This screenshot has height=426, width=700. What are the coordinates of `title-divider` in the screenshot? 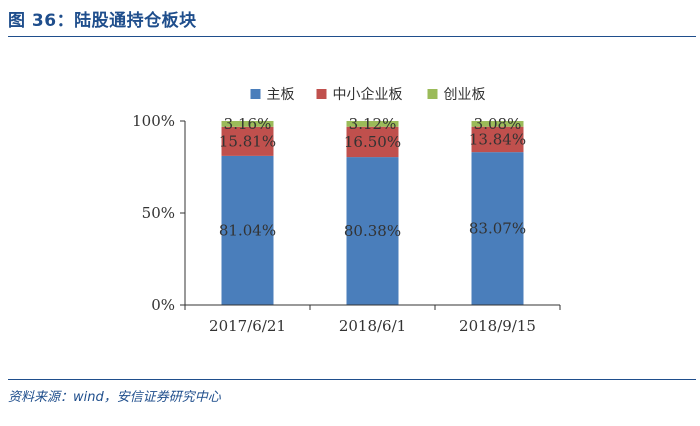 It's located at (352, 36).